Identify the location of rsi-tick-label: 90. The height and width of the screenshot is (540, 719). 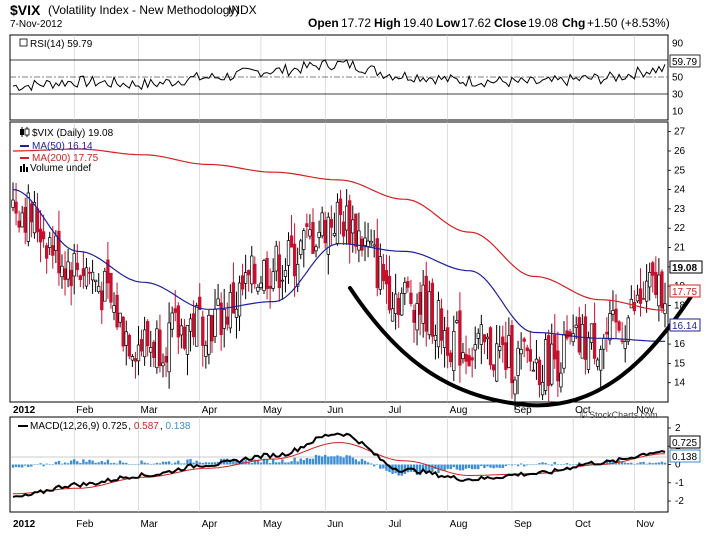
(678, 44).